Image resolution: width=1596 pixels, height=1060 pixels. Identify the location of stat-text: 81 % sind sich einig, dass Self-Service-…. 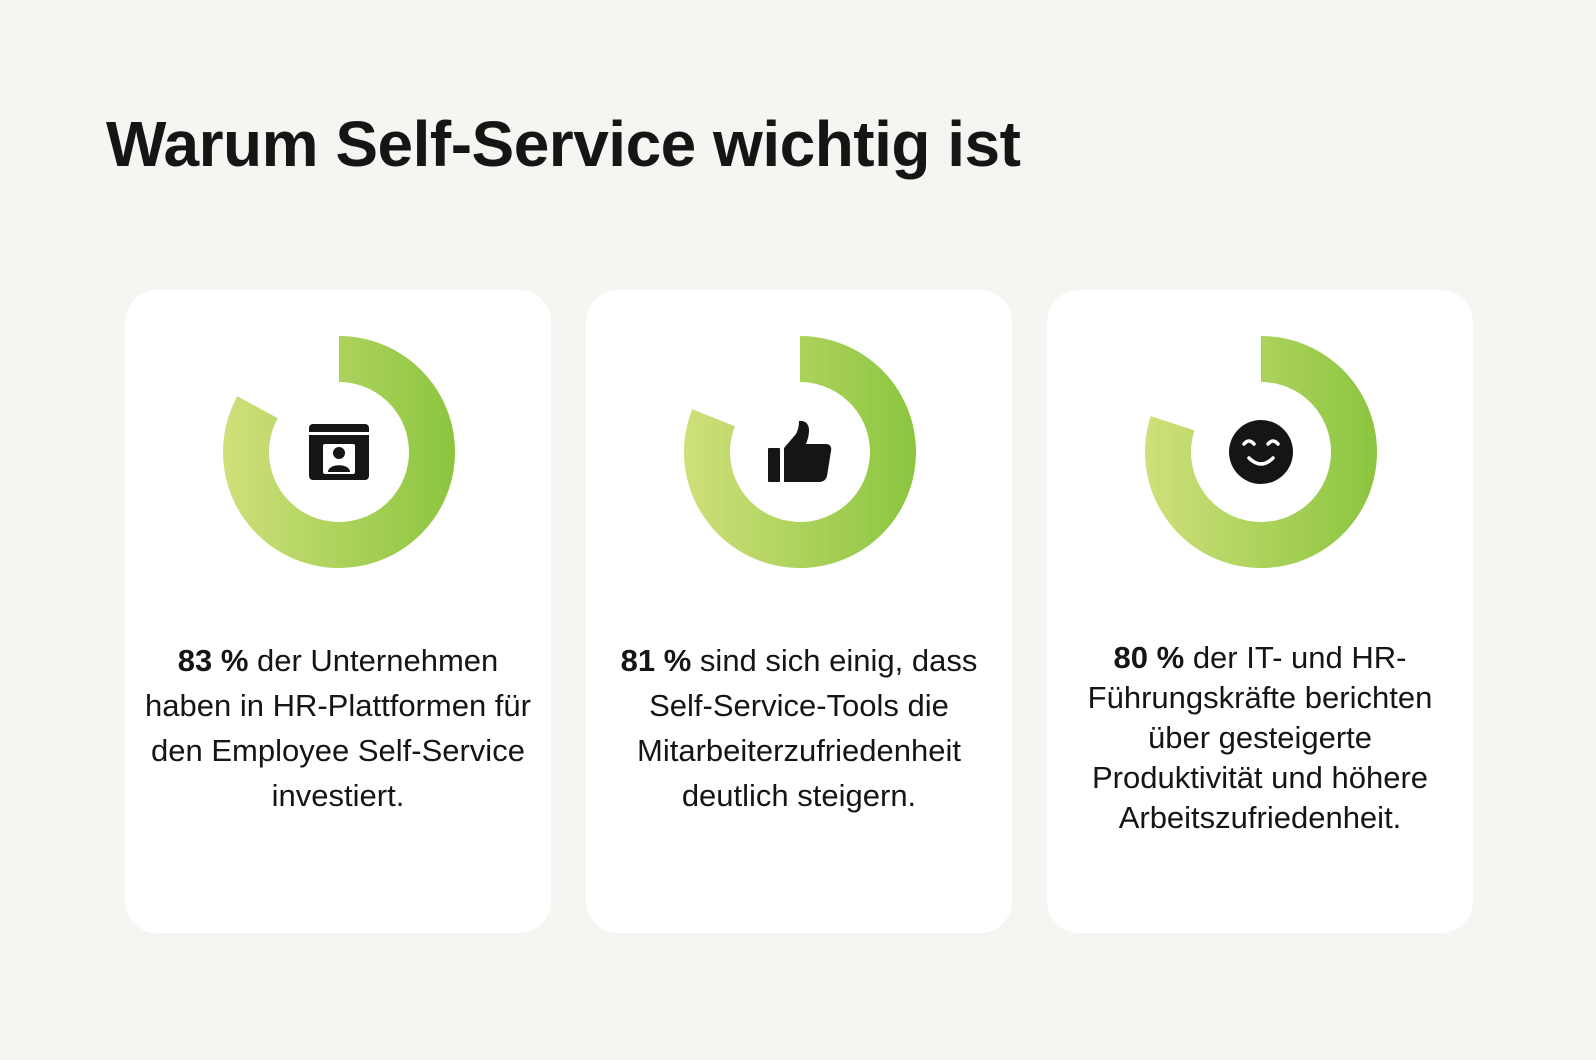
(799, 728).